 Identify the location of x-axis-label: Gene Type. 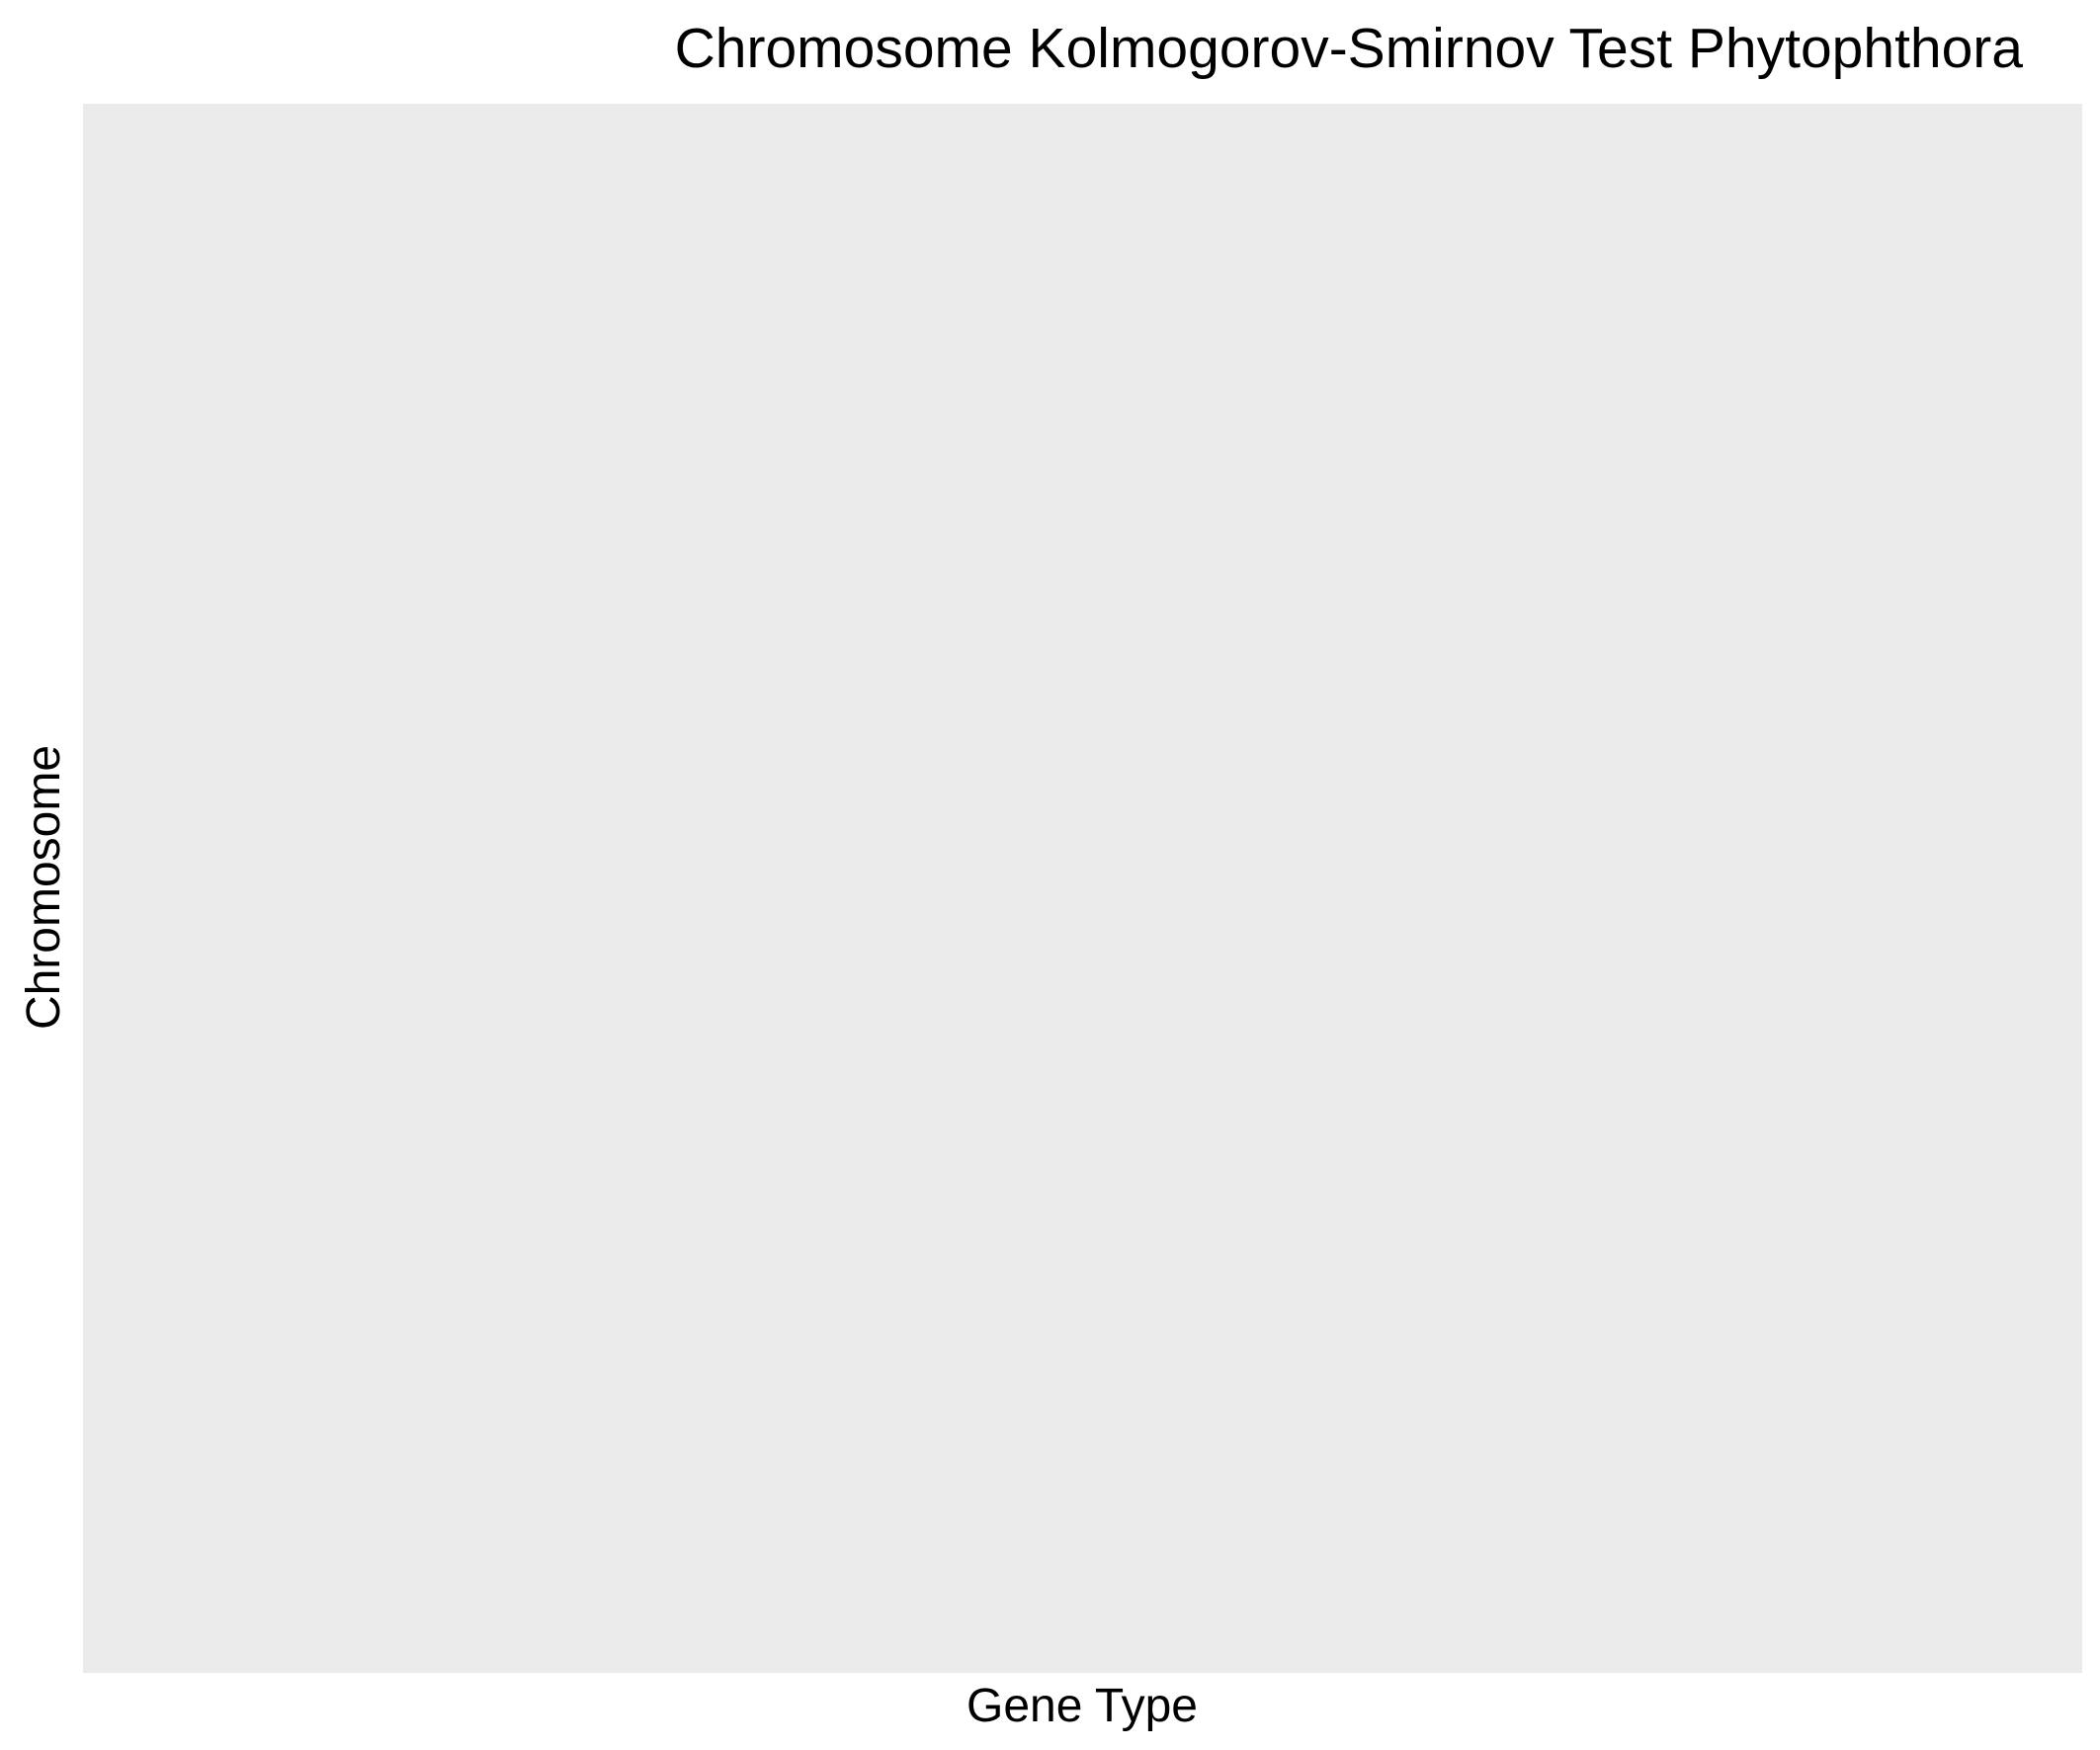
(1082, 1706).